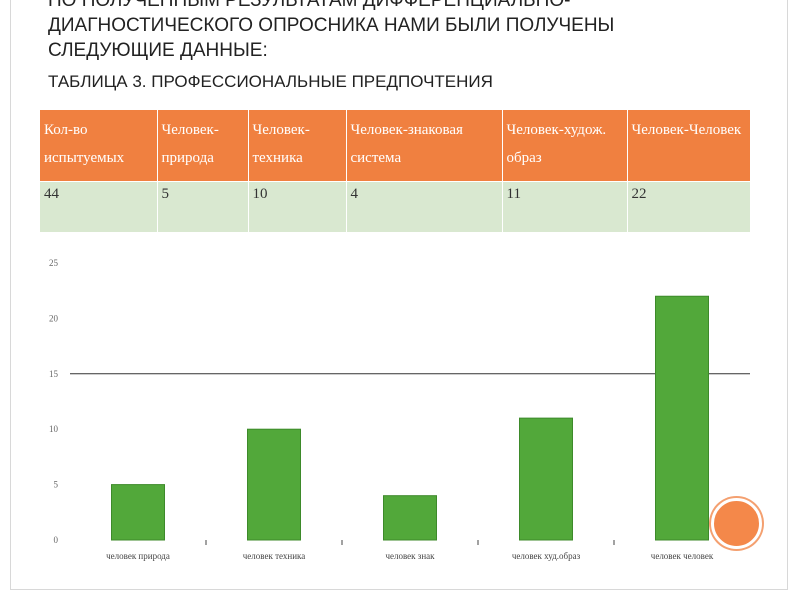  I want to click on header-cell-tech: Человек-техника, so click(297, 145).